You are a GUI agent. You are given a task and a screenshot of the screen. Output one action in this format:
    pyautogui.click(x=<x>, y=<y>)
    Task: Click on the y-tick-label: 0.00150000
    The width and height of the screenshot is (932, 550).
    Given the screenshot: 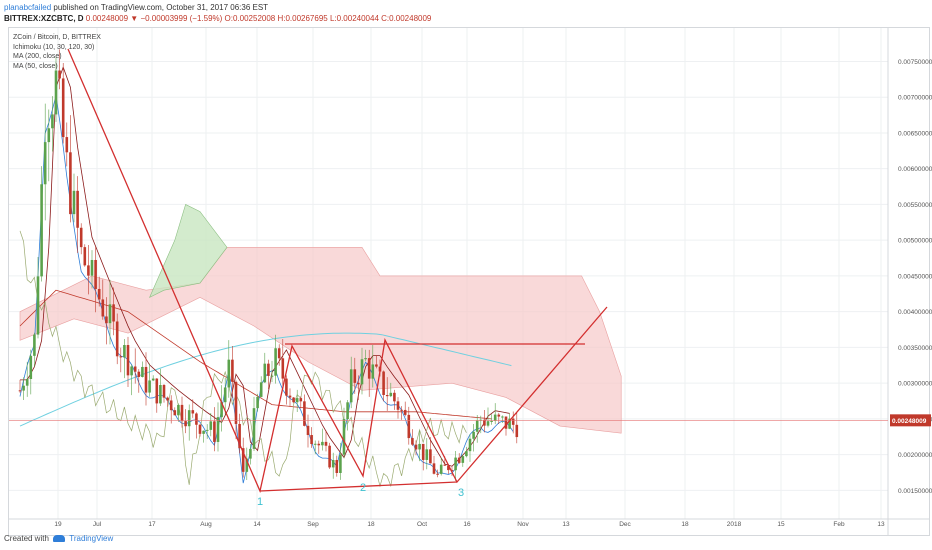 What is the action you would take?
    pyautogui.click(x=915, y=491)
    